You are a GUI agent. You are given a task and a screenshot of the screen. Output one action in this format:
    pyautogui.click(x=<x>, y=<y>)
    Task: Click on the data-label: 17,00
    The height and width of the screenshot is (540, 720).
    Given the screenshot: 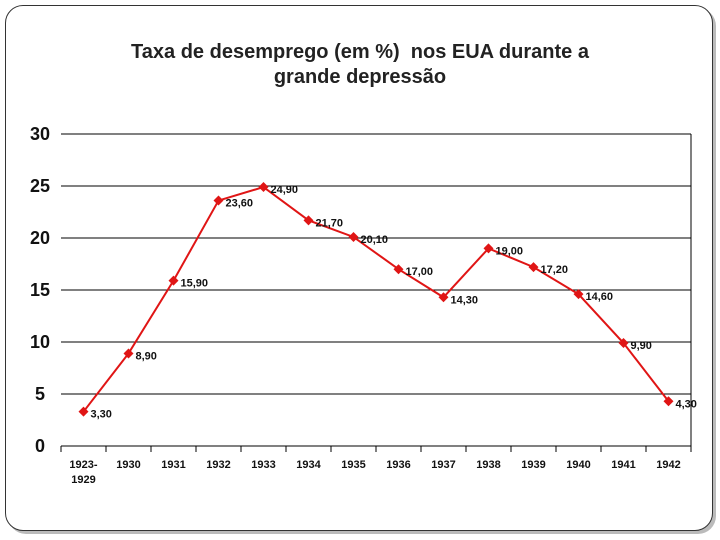 What is the action you would take?
    pyautogui.click(x=420, y=272)
    